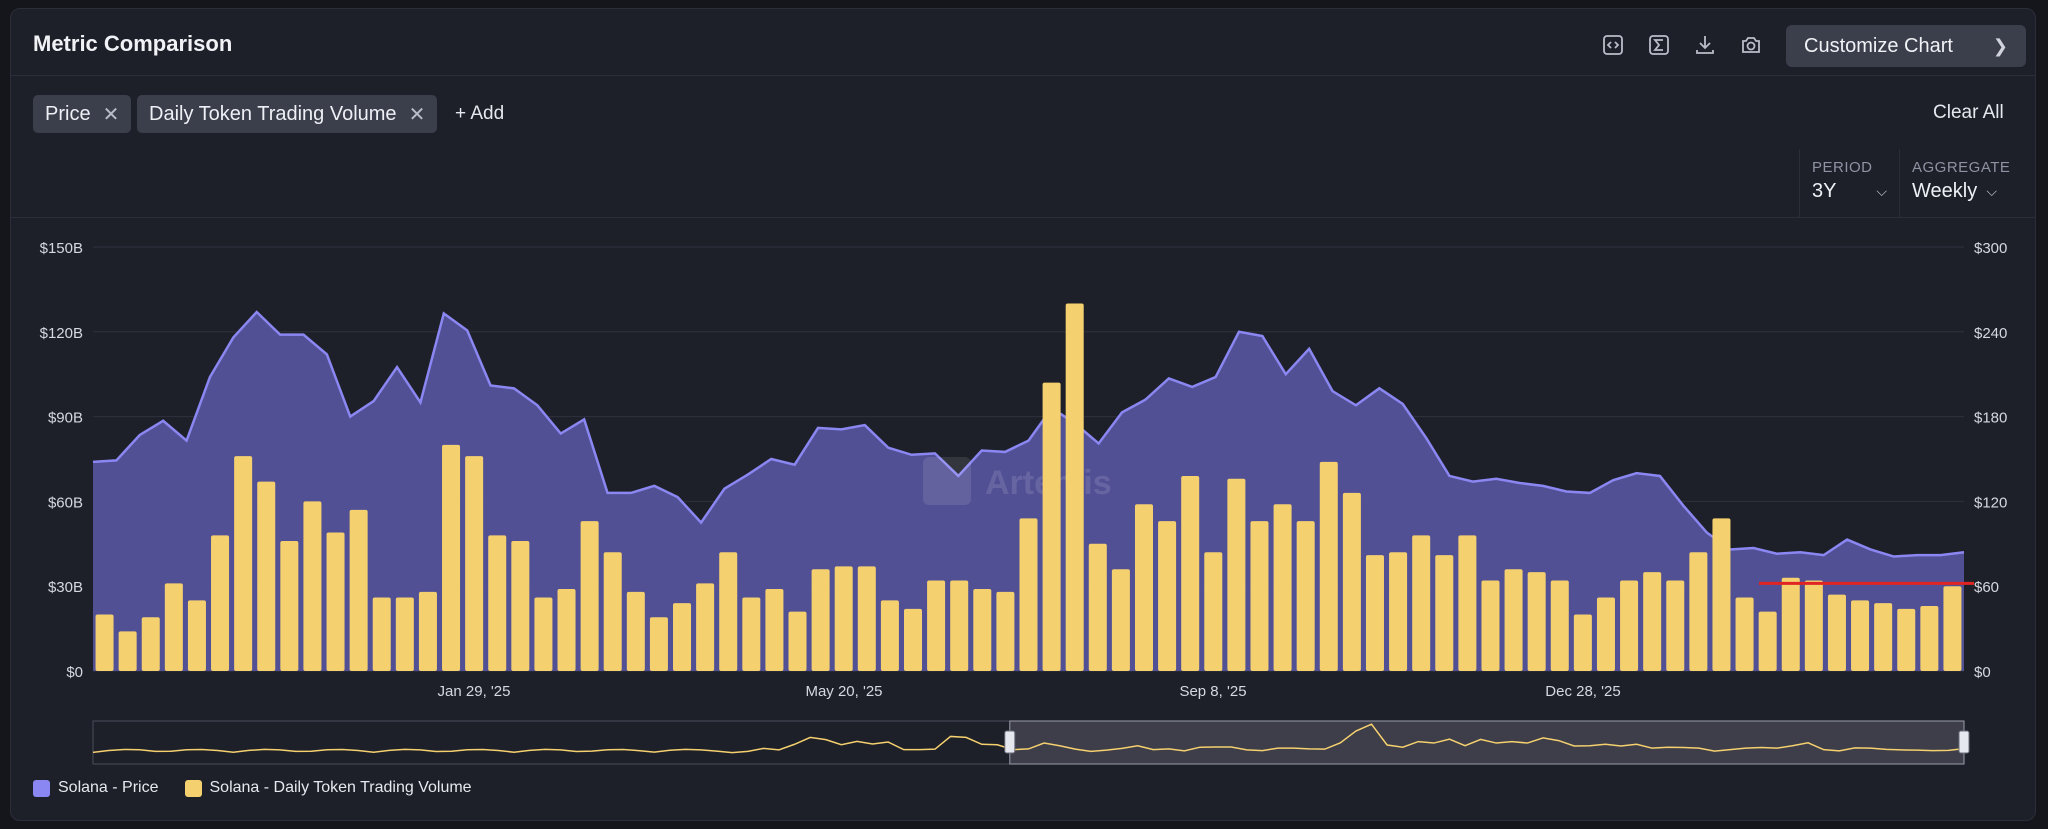  What do you see at coordinates (61, 248) in the screenshot?
I see `y-left-tick-label: $150B` at bounding box center [61, 248].